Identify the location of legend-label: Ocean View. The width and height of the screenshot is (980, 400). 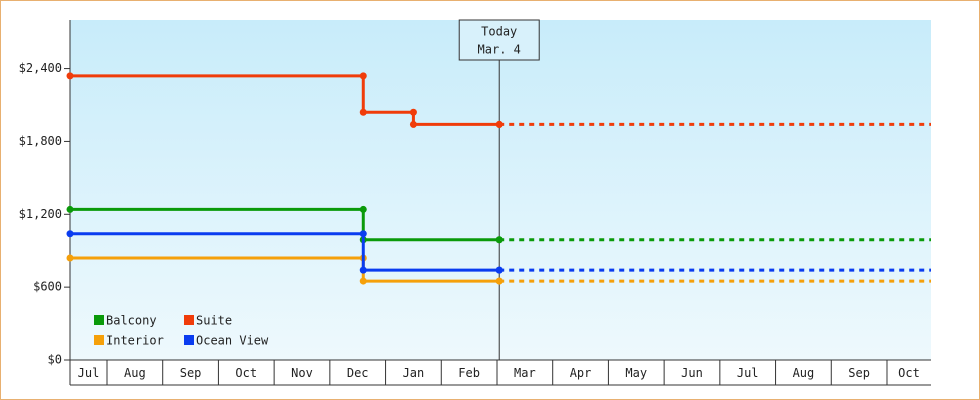
(232, 341).